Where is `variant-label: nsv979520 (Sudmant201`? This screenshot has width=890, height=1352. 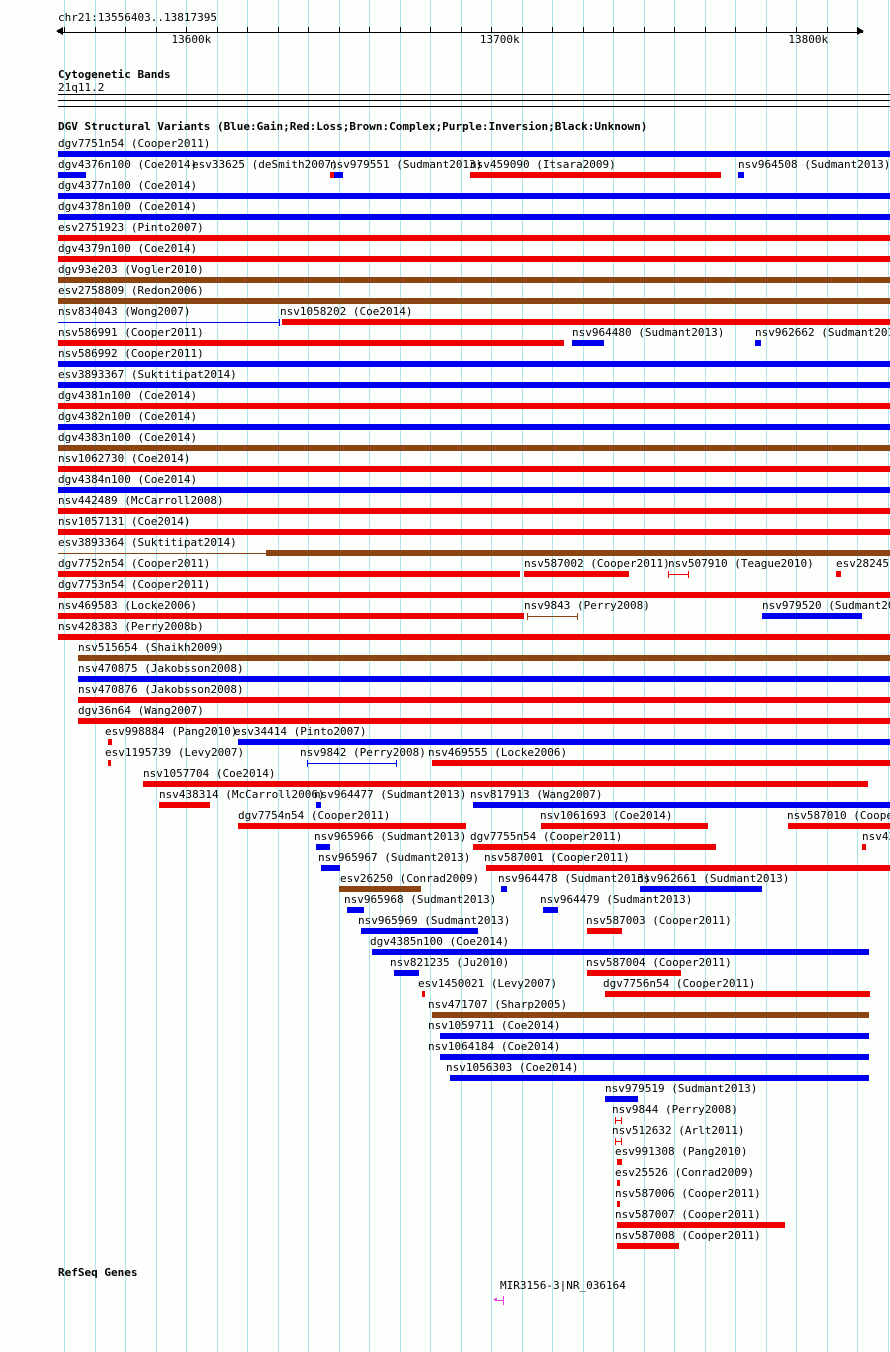 variant-label: nsv979520 (Sudmant201 is located at coordinates (826, 605).